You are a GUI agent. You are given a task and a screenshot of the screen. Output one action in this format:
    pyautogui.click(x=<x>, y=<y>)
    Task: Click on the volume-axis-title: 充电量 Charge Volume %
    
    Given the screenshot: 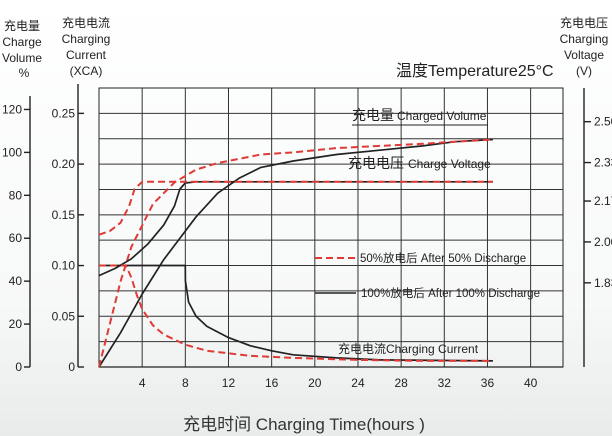 What is the action you would take?
    pyautogui.click(x=22, y=49)
    